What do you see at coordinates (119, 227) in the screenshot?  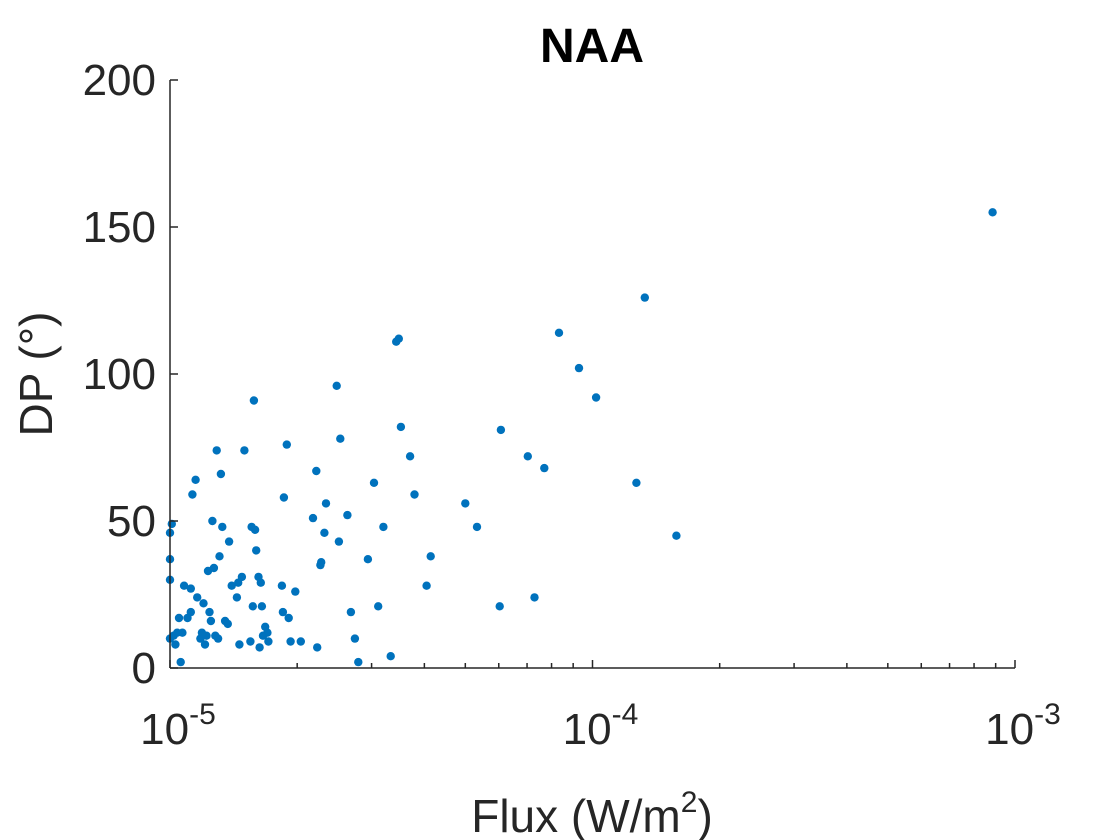 I see `y-tick-label: 150` at bounding box center [119, 227].